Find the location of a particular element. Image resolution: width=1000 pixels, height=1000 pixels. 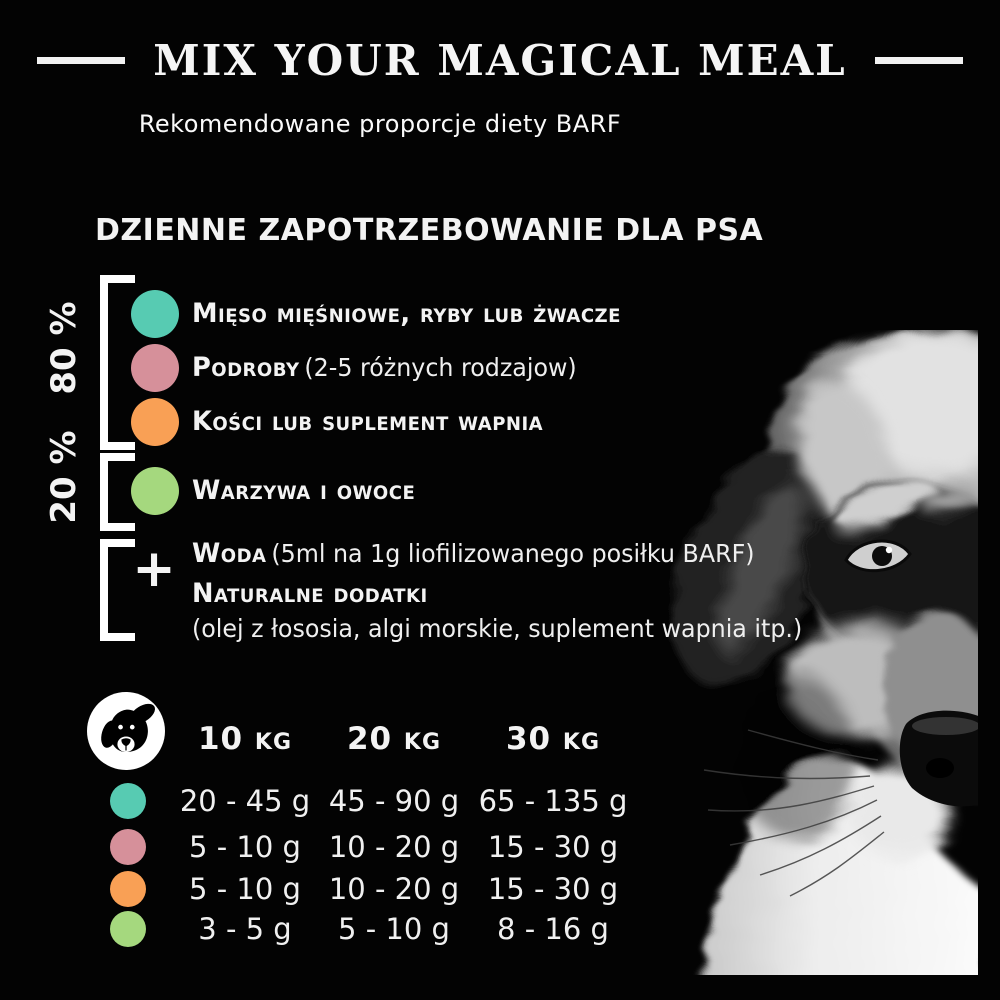

section-heading: DZIENNE ZAPOTRZEBOWANIE DLA PSA is located at coordinates (429, 230).